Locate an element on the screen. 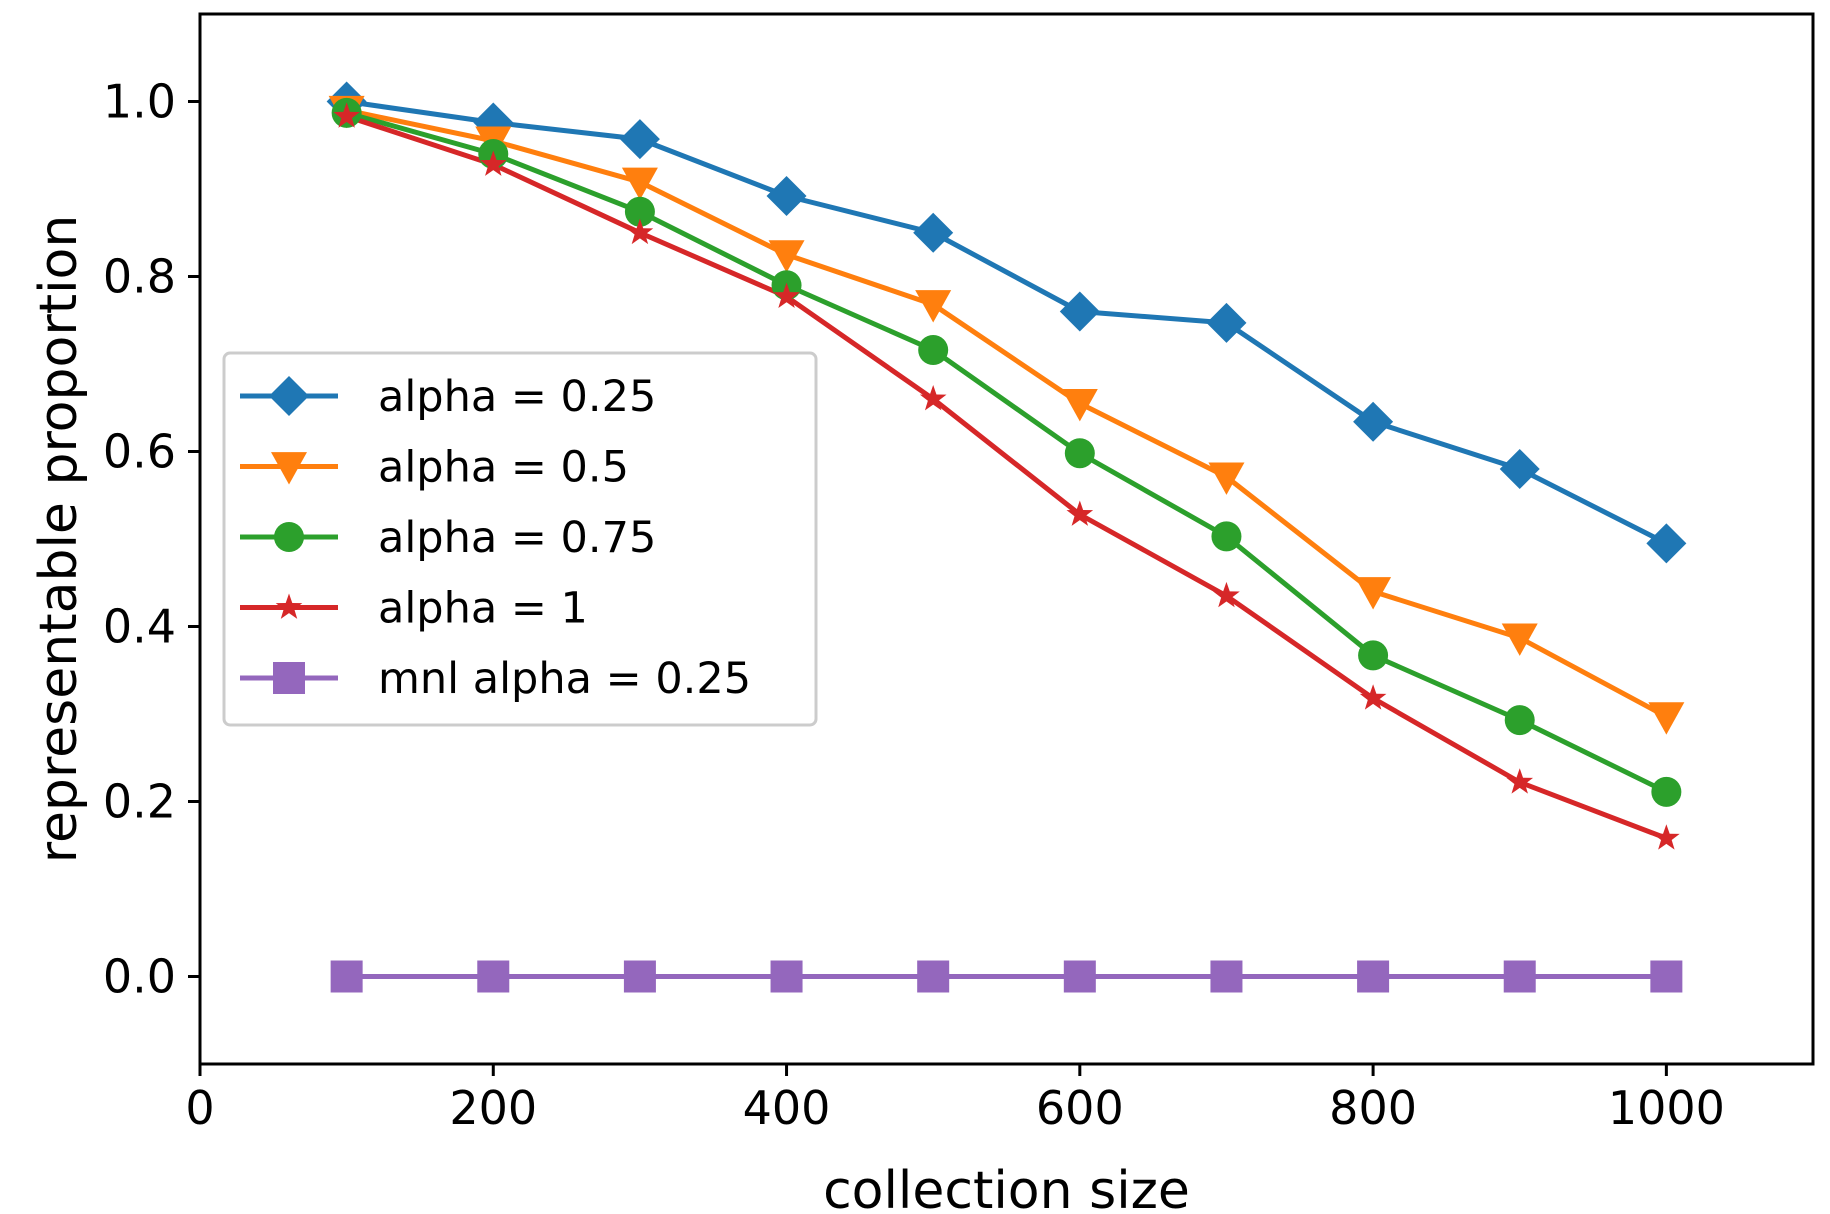 The height and width of the screenshot is (1214, 1830). x-axis: 0 200 400 600 800 1000 is located at coordinates (955, 1099).